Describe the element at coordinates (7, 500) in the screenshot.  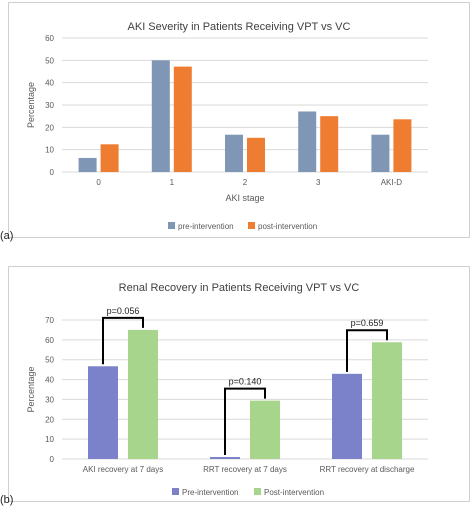
I see `panel-label-b: (b)` at that location.